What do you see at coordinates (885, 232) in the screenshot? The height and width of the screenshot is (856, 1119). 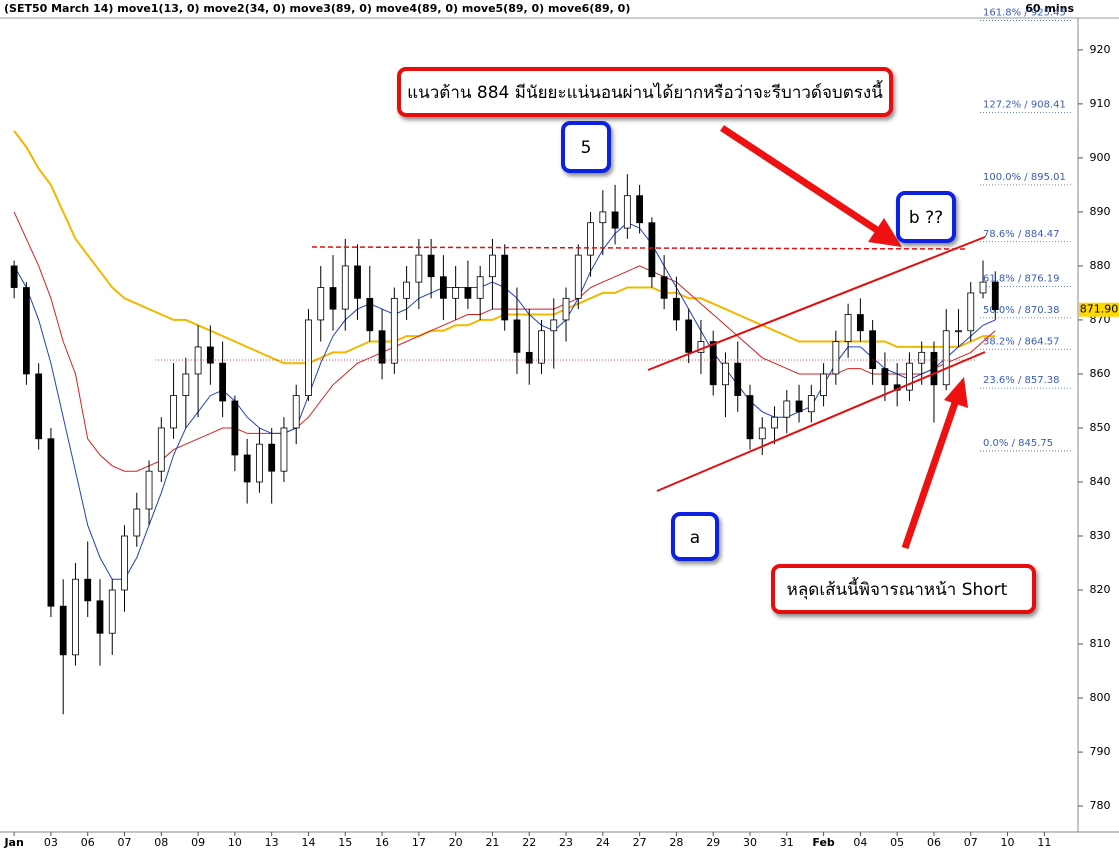 I see `arrow-head` at bounding box center [885, 232].